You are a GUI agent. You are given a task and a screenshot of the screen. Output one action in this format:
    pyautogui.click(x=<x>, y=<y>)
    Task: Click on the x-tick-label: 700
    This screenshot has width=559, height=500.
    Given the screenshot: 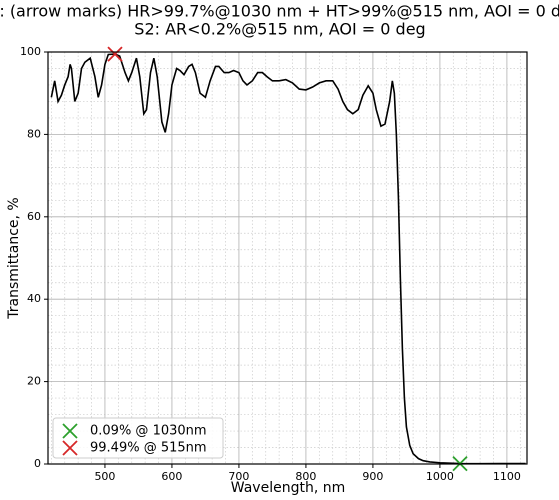 What is the action you would take?
    pyautogui.click(x=238, y=476)
    